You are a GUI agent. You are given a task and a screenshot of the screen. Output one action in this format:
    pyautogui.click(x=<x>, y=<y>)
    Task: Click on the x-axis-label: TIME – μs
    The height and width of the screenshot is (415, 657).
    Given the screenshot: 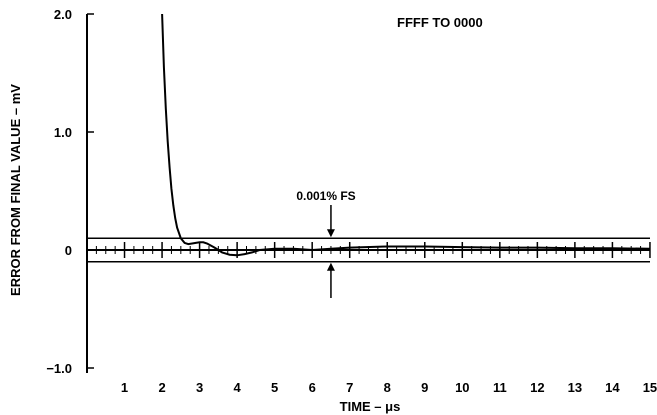 What is the action you would take?
    pyautogui.click(x=370, y=406)
    